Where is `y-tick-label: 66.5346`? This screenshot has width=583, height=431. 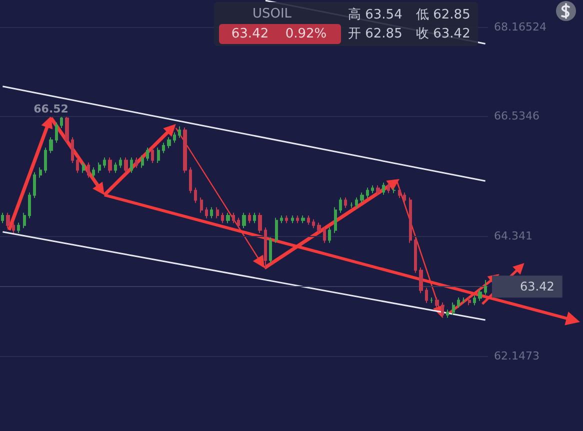
y-tick-label: 66.5346 is located at coordinates (517, 116).